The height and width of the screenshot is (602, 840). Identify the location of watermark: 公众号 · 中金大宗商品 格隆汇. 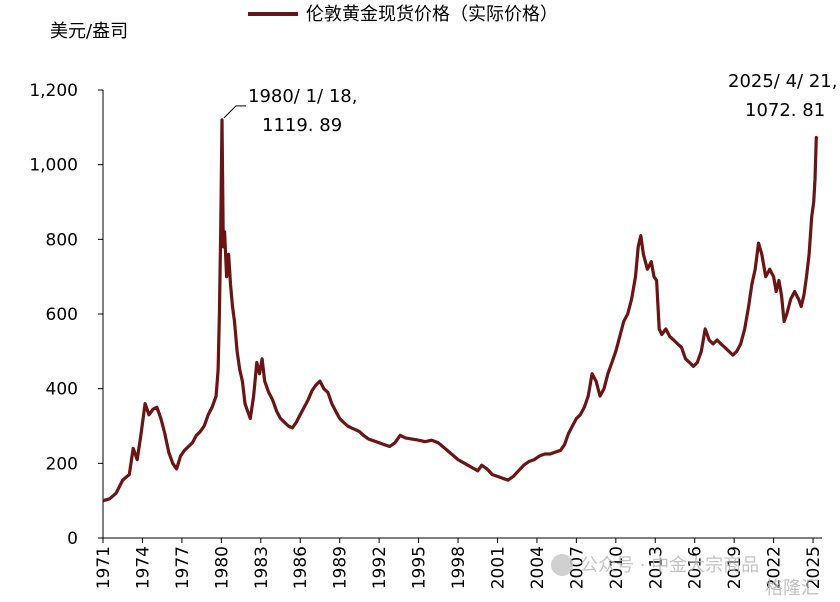
(685, 576).